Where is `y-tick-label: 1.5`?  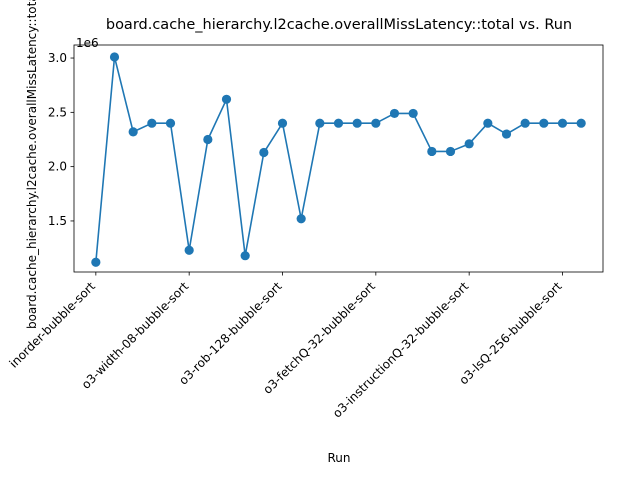
y-tick-label: 1.5 is located at coordinates (57, 221).